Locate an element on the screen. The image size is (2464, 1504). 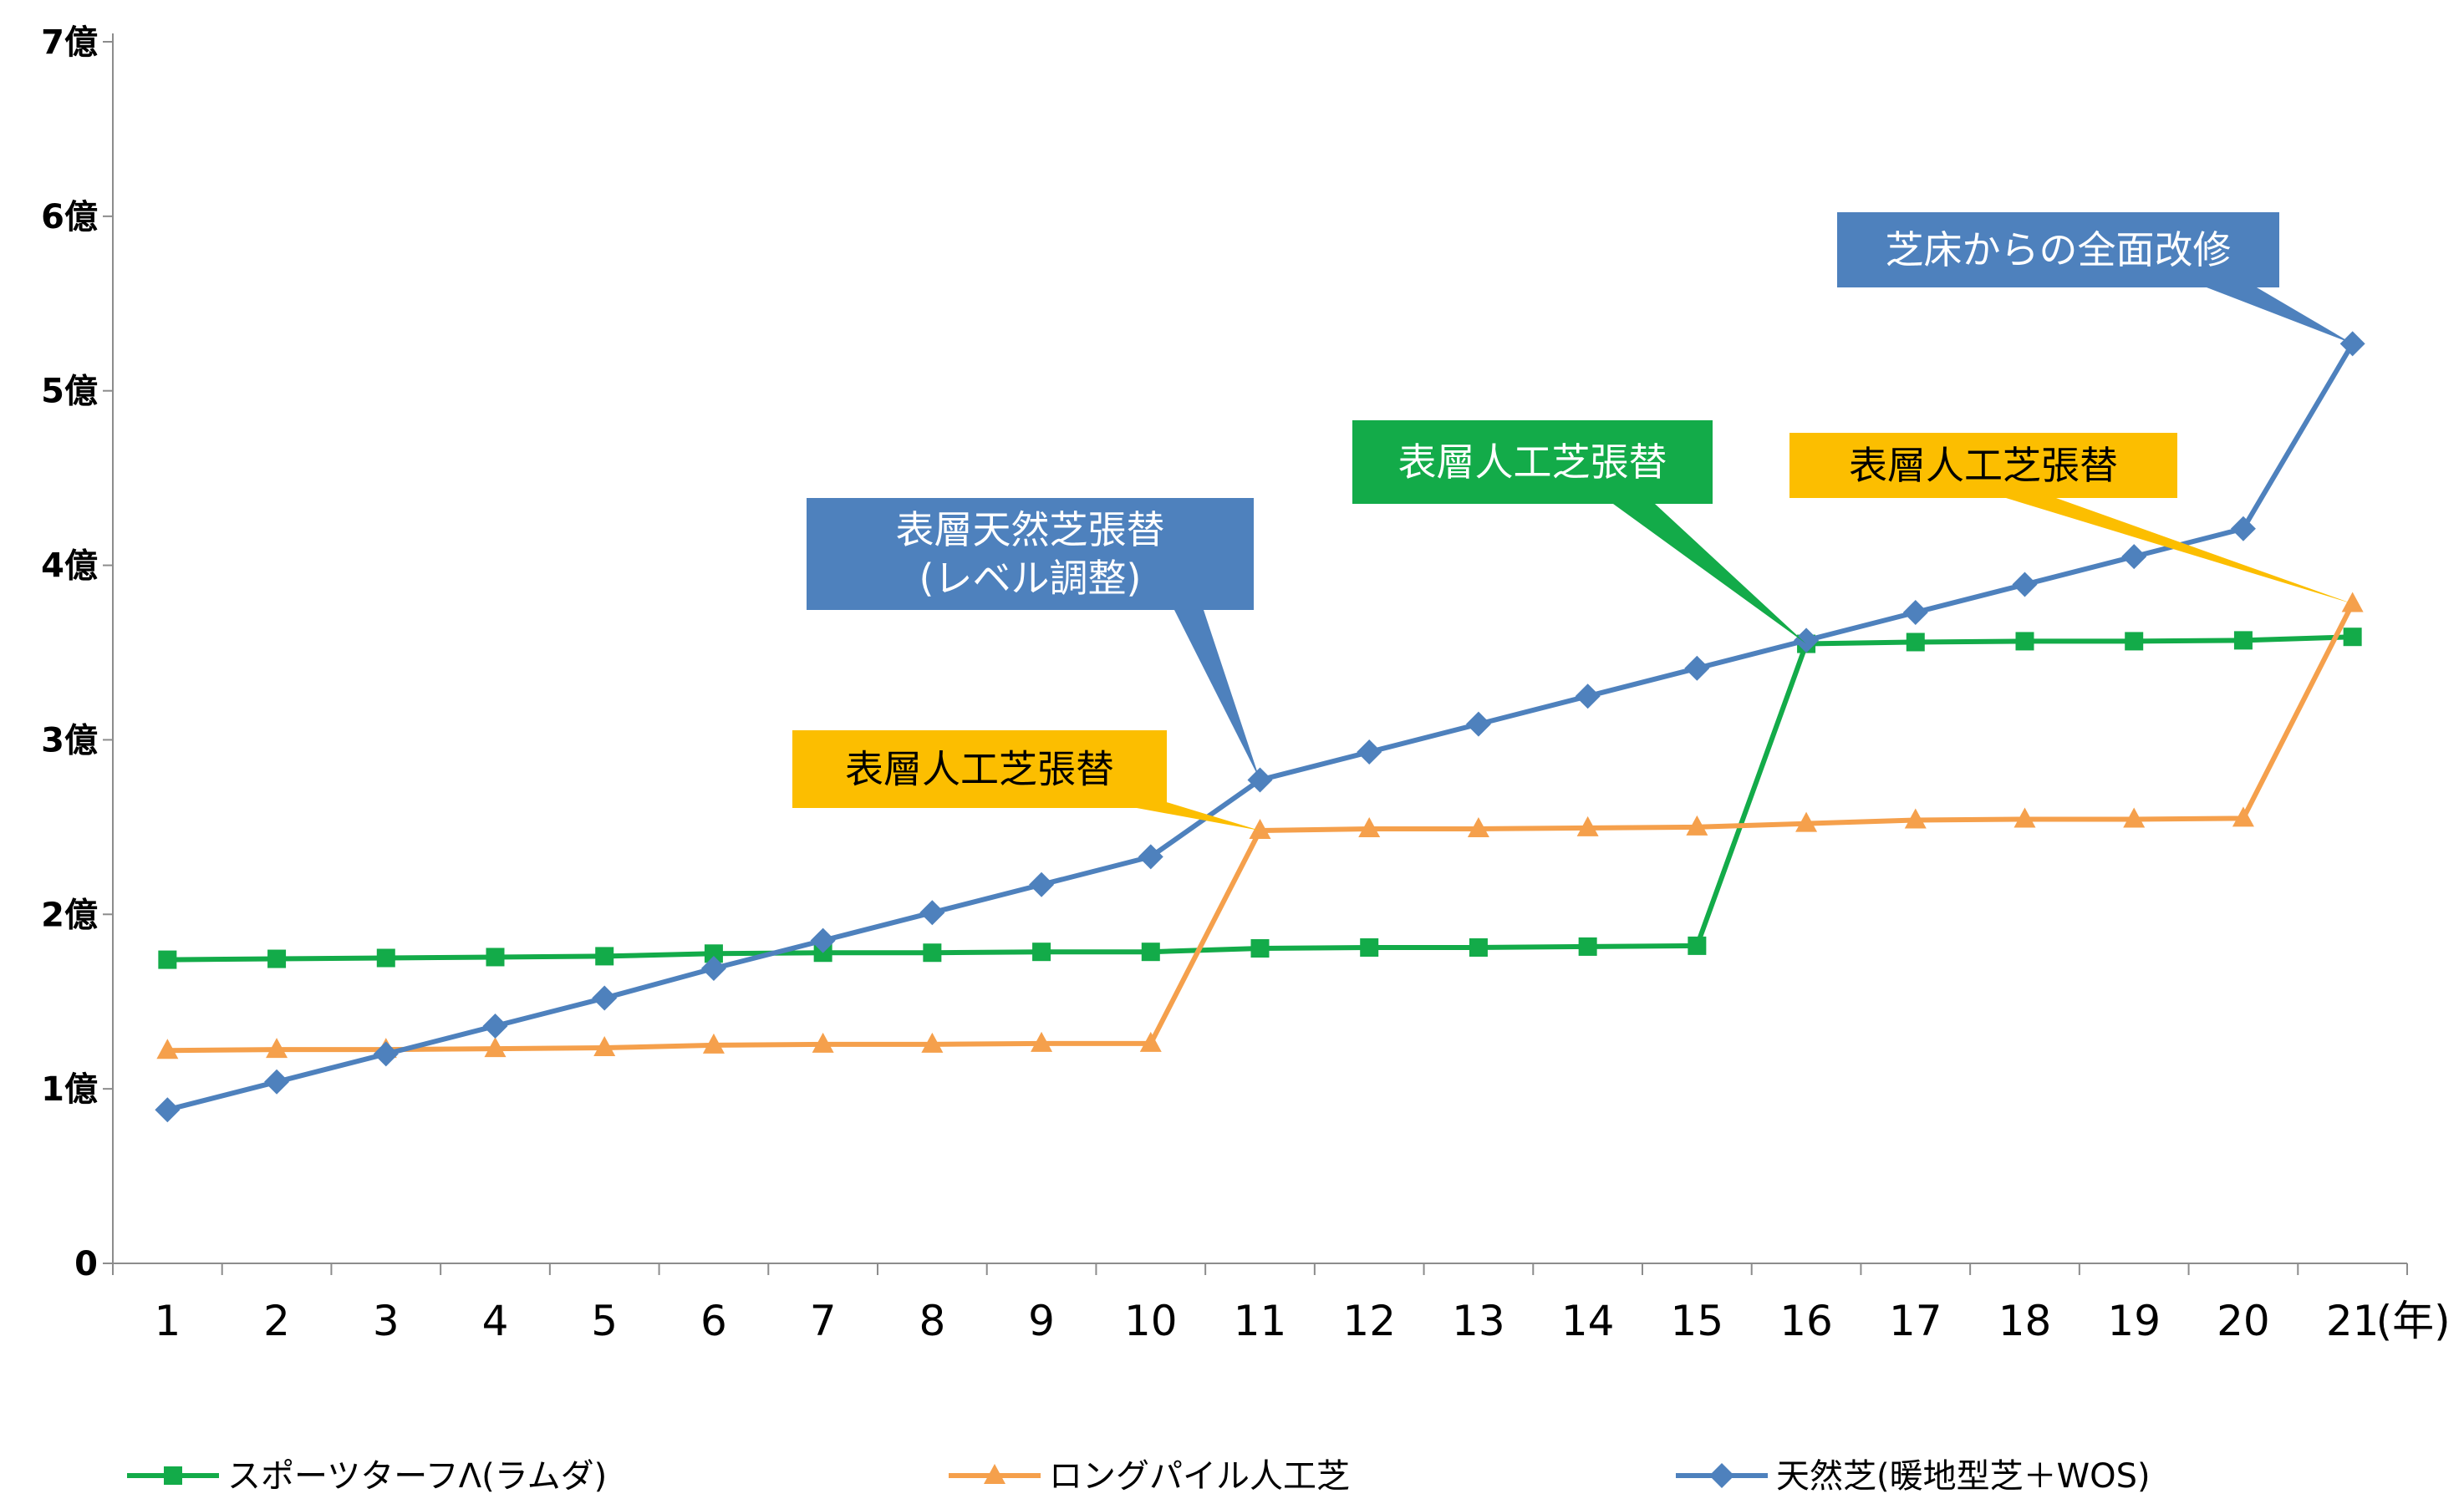
annotation-callout: 芝床からの全面改修 is located at coordinates (2095, 278).